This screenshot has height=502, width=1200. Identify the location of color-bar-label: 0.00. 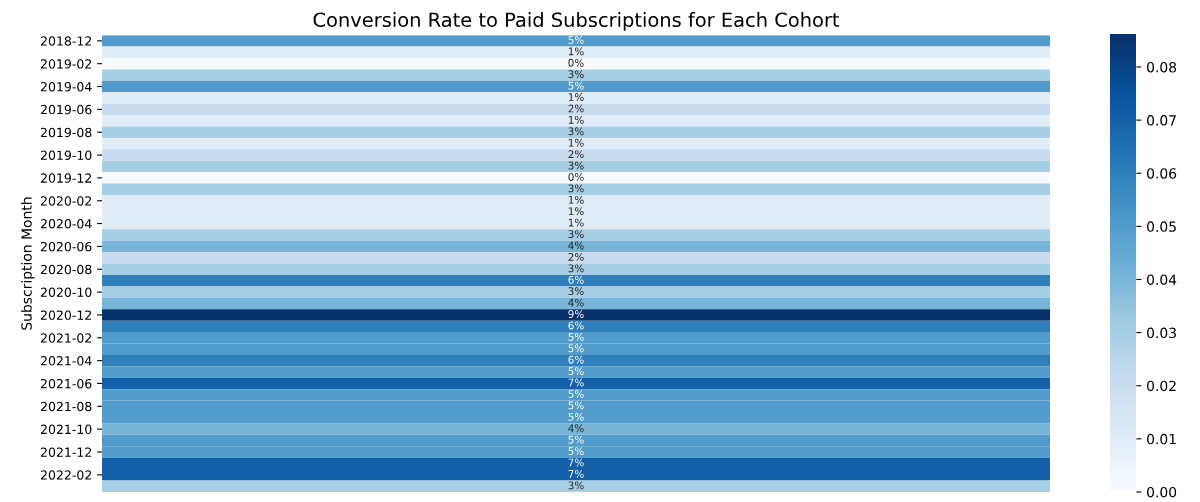
(1162, 492).